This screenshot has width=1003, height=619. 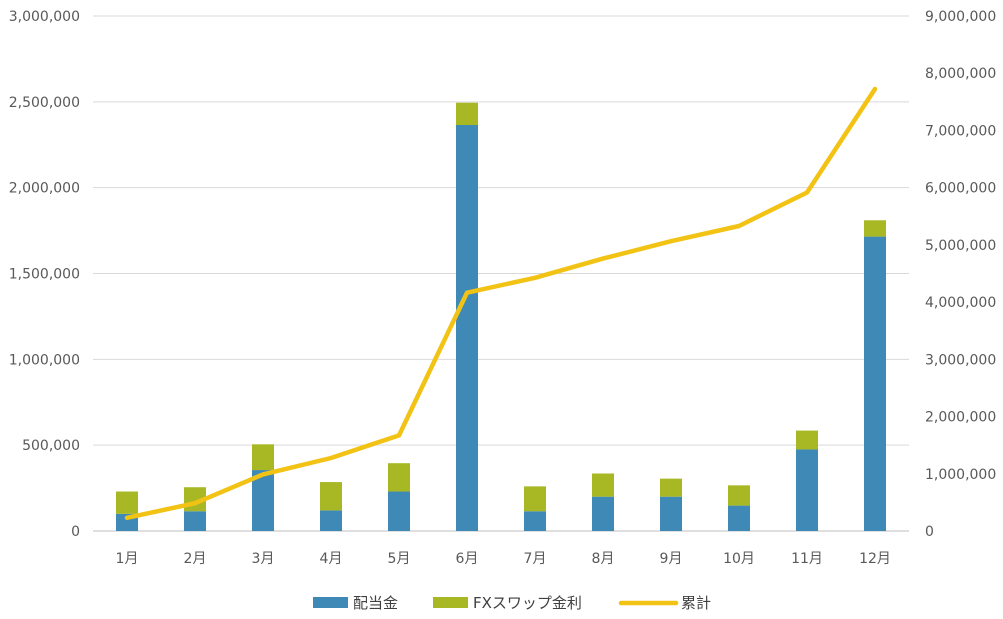 What do you see at coordinates (263, 559) in the screenshot?
I see `x-tick-label: 3月` at bounding box center [263, 559].